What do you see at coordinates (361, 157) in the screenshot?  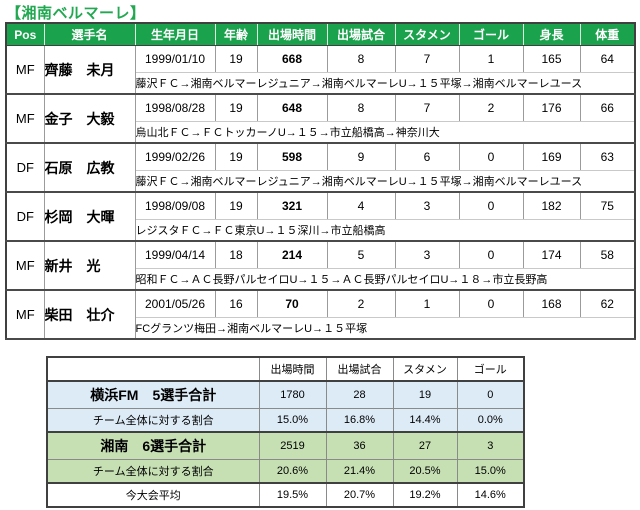 I see `player-matches: 9` at bounding box center [361, 157].